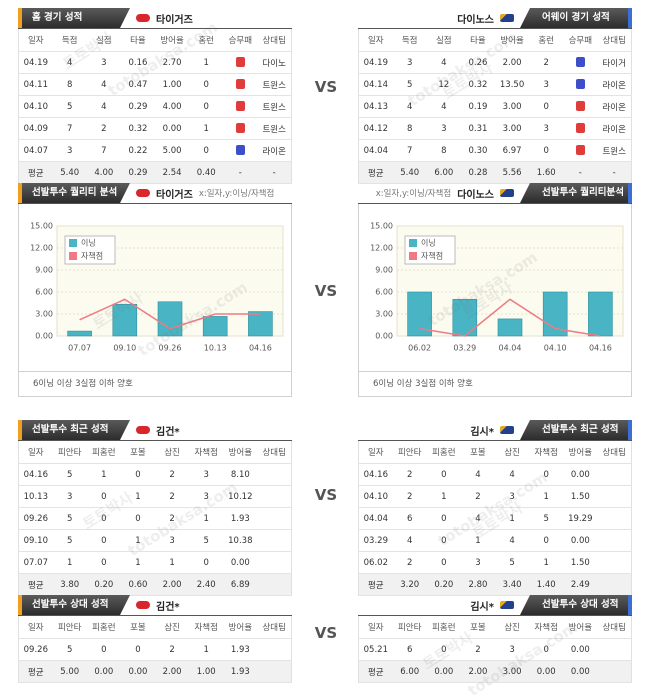  I want to click on table-cell: 05.21, so click(375, 649).